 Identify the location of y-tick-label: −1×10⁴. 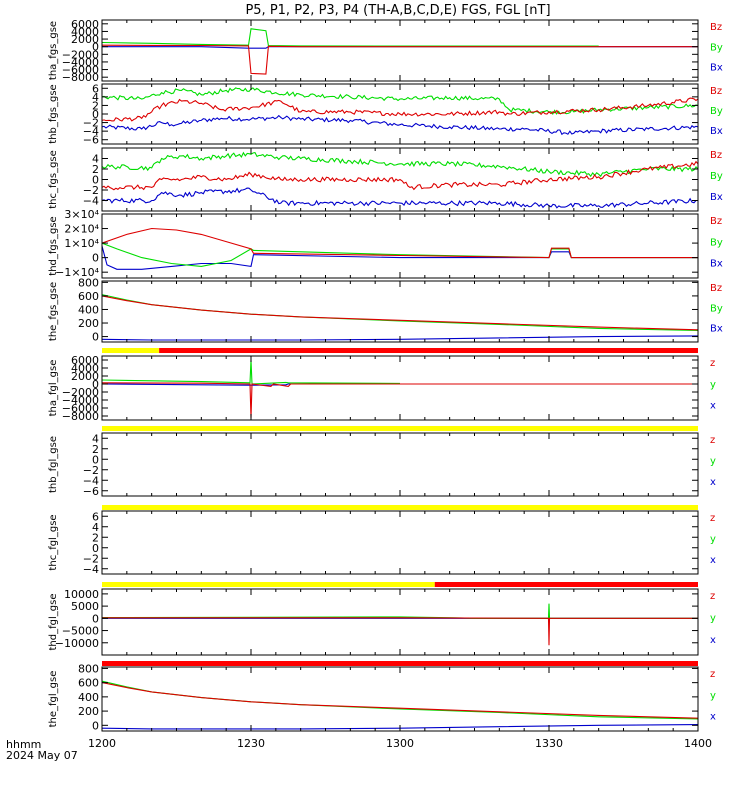
(77, 272).